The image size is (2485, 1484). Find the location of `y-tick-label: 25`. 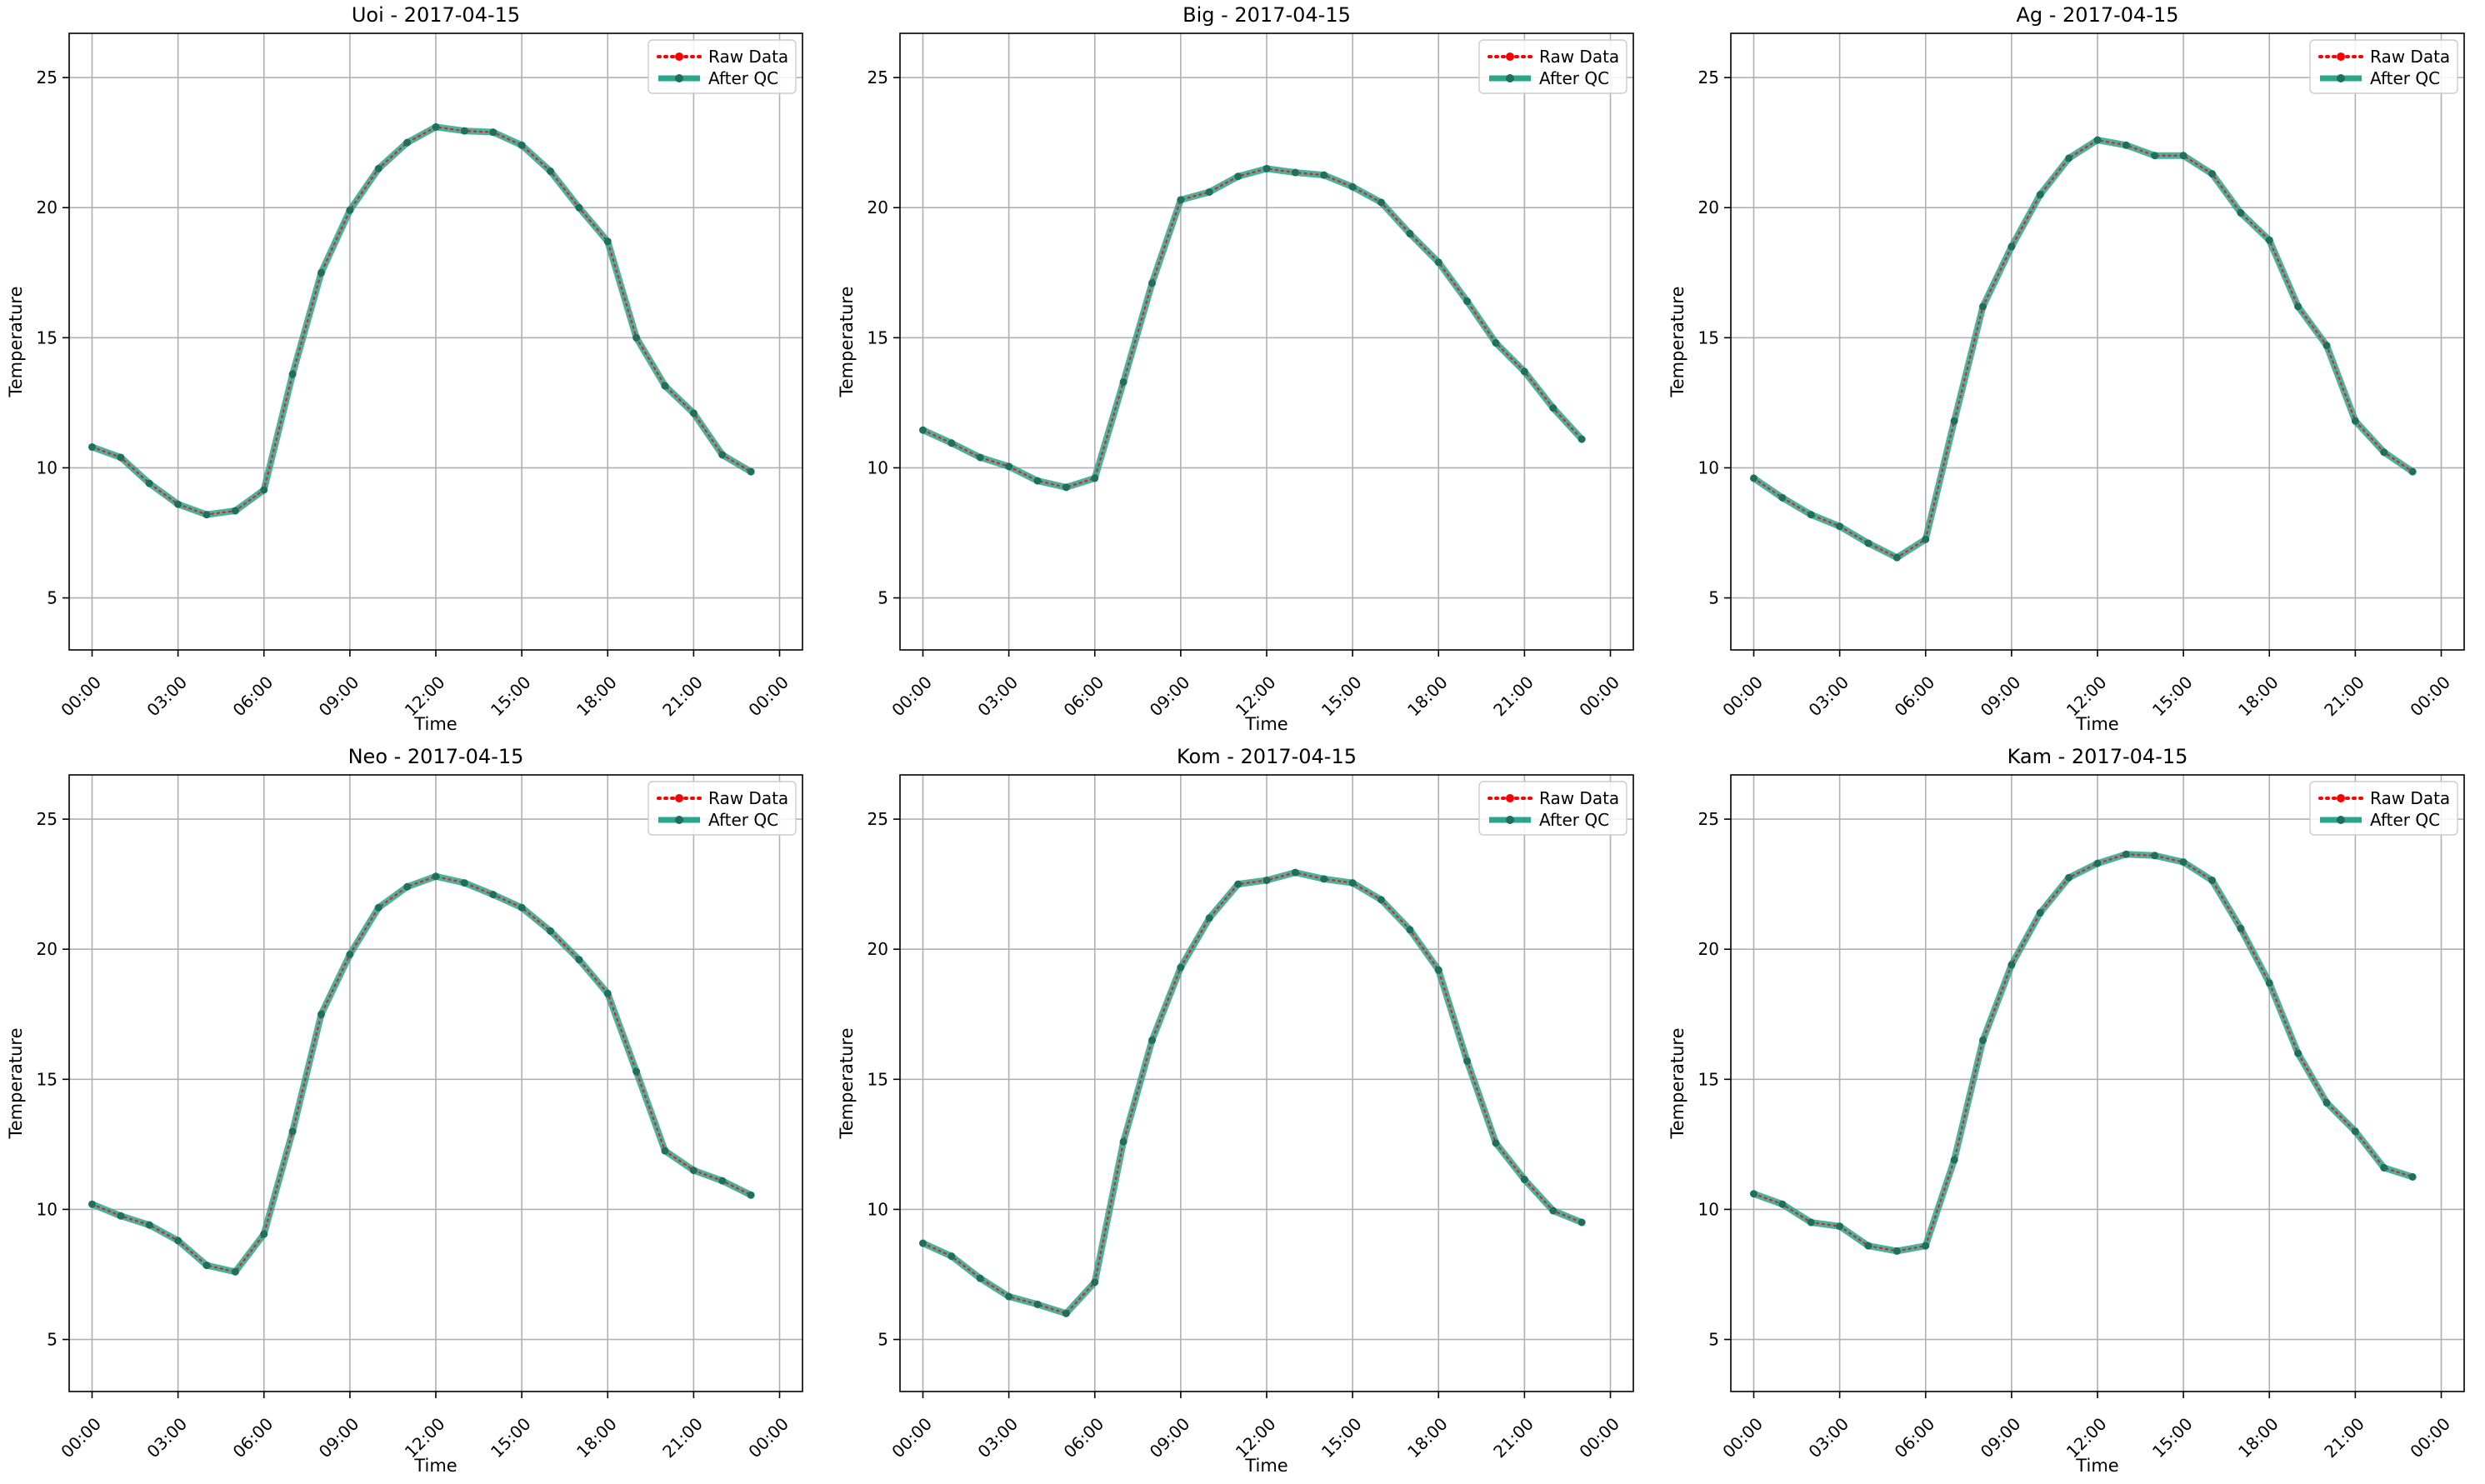

y-tick-label: 25 is located at coordinates (1708, 819).